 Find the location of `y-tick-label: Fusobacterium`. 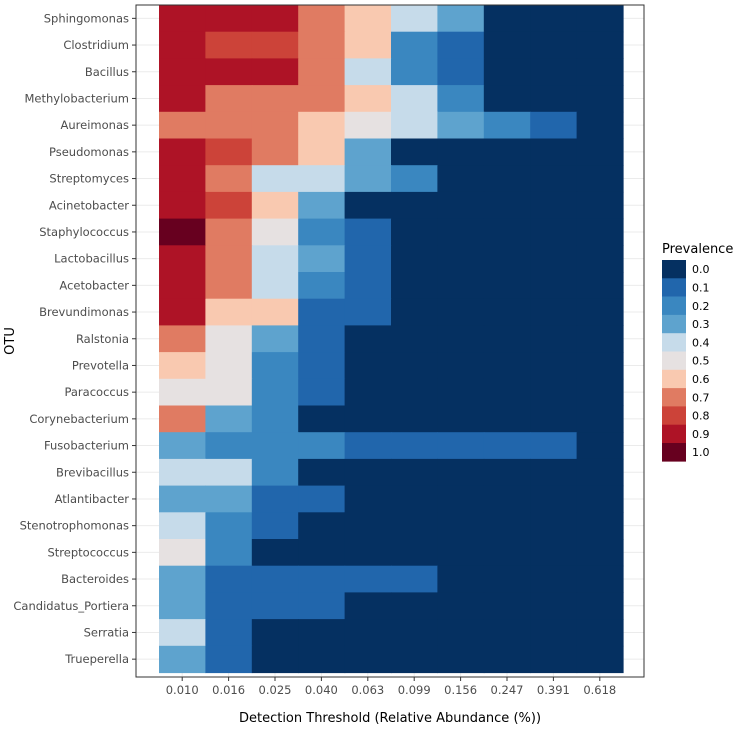

y-tick-label: Fusobacterium is located at coordinates (86, 446).